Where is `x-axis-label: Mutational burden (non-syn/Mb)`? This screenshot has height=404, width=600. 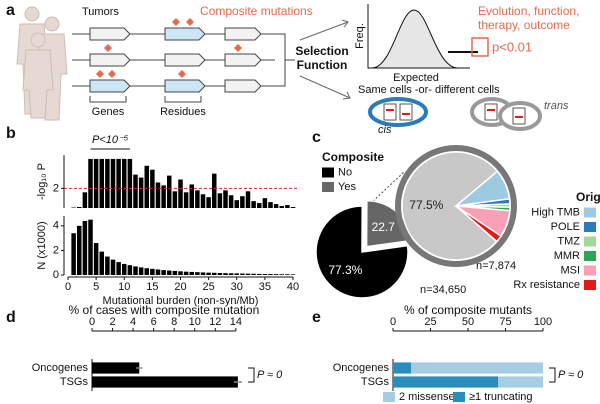 x-axis-label: Mutational burden (non-syn/Mb) is located at coordinates (181, 301).